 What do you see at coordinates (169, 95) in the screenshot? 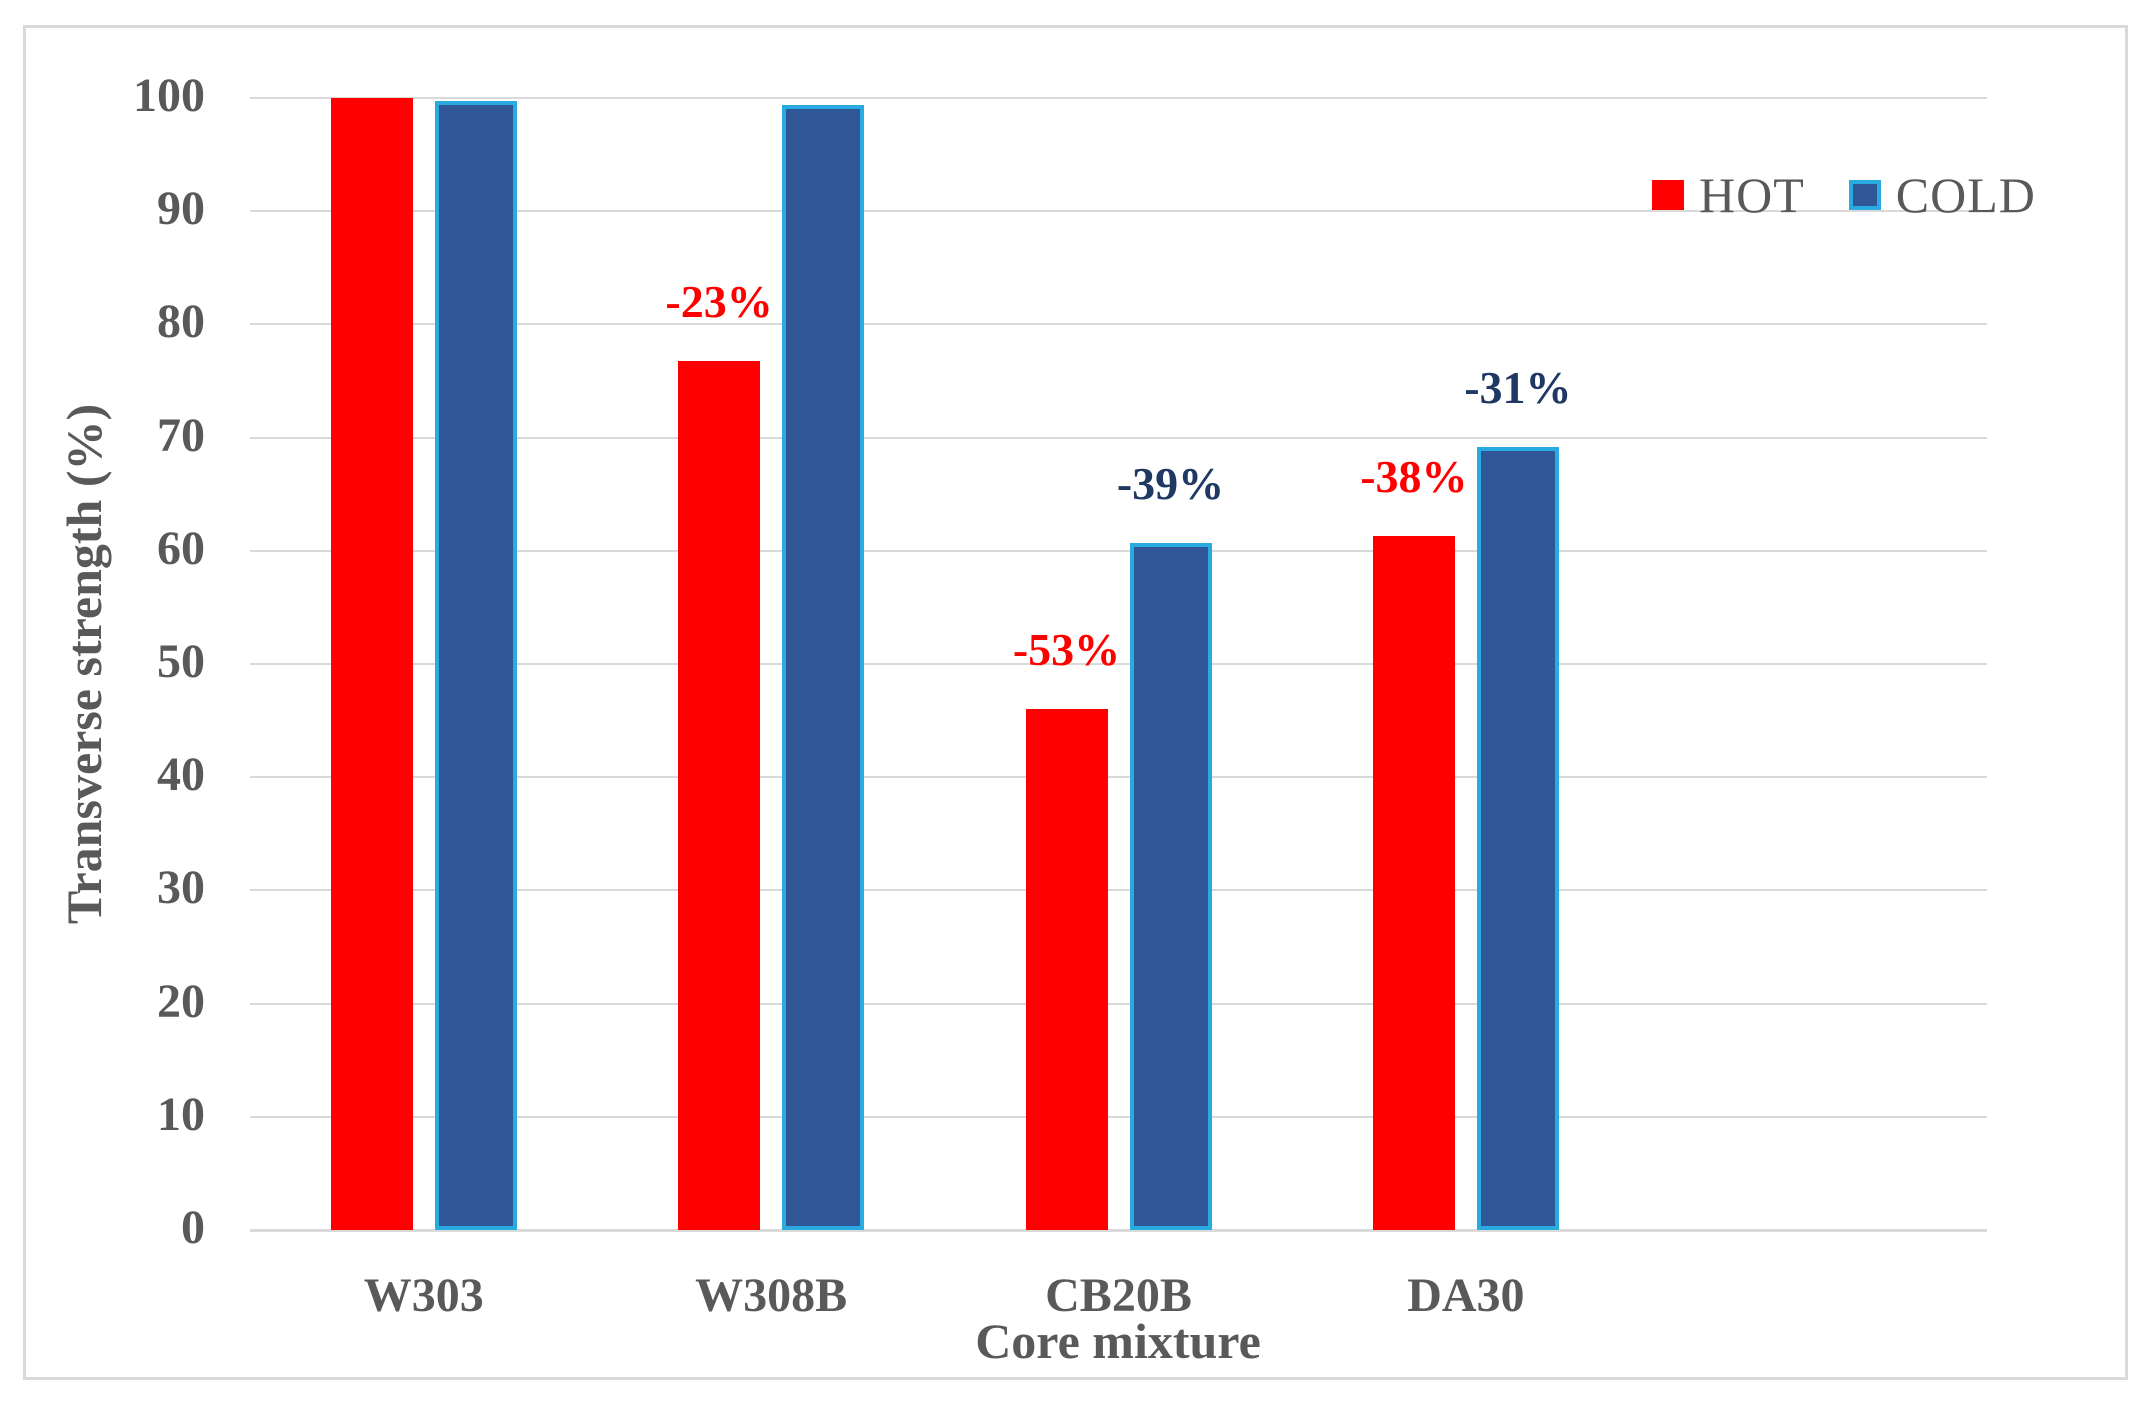
I see `y-tick-label-100: 100` at bounding box center [169, 95].